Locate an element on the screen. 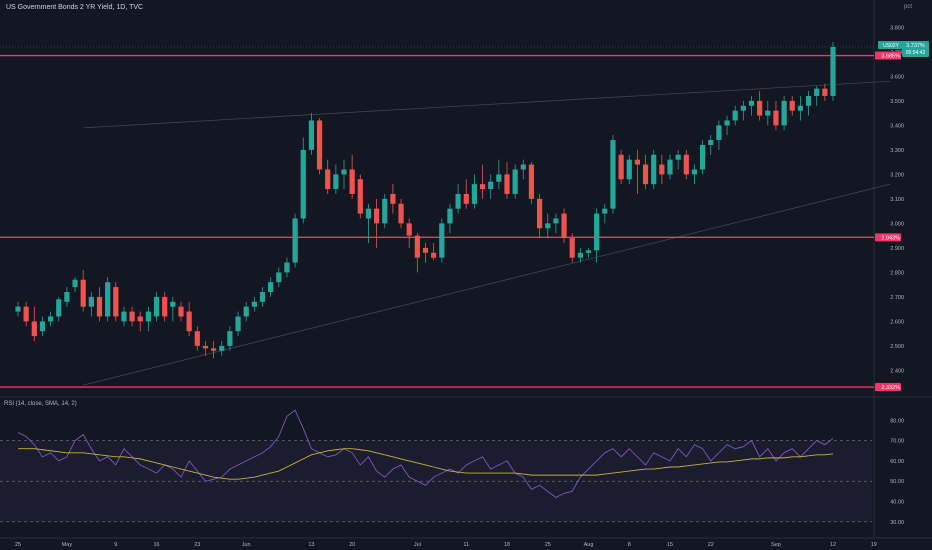  time-tick-label: 15 is located at coordinates (670, 545).